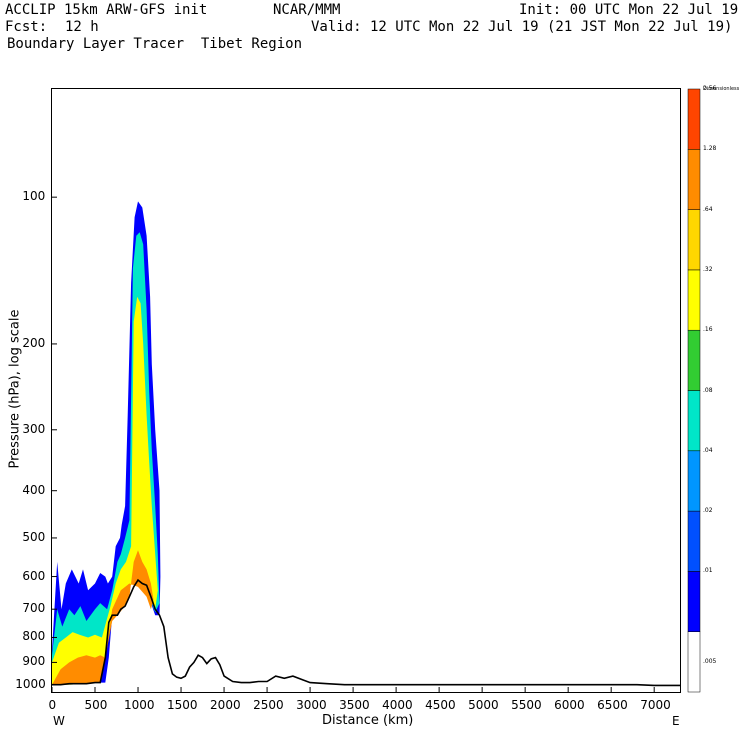  Describe the element at coordinates (708, 269) in the screenshot. I see `colorbar-level-label: .32` at that location.